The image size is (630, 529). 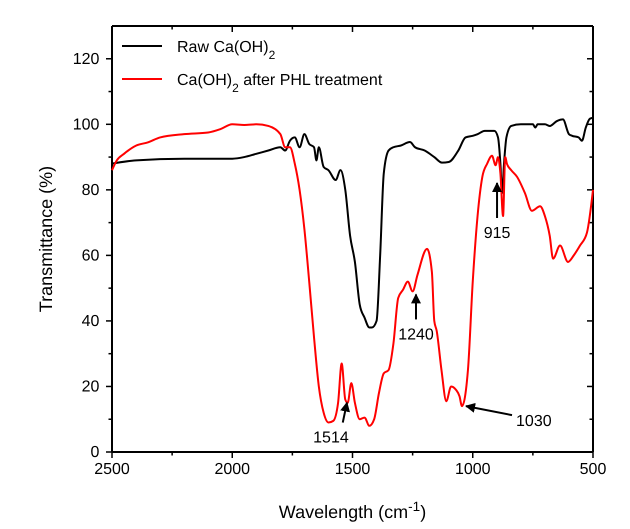 What do you see at coordinates (226, 50) in the screenshot?
I see `legend-label: Raw Ca(OH)$_{2}$` at bounding box center [226, 50].